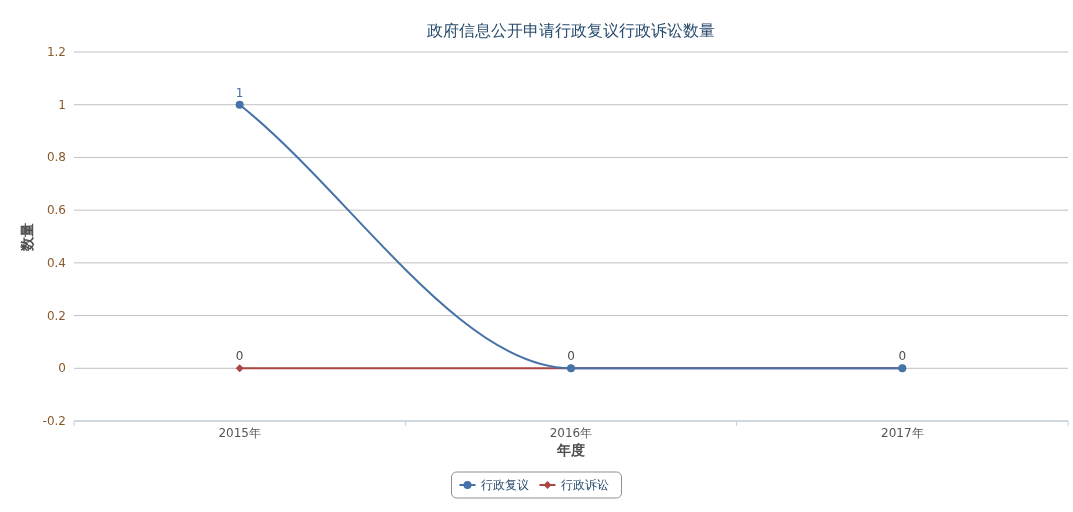  What do you see at coordinates (56, 315) in the screenshot?
I see `y-tick-label: 0.2` at bounding box center [56, 315].